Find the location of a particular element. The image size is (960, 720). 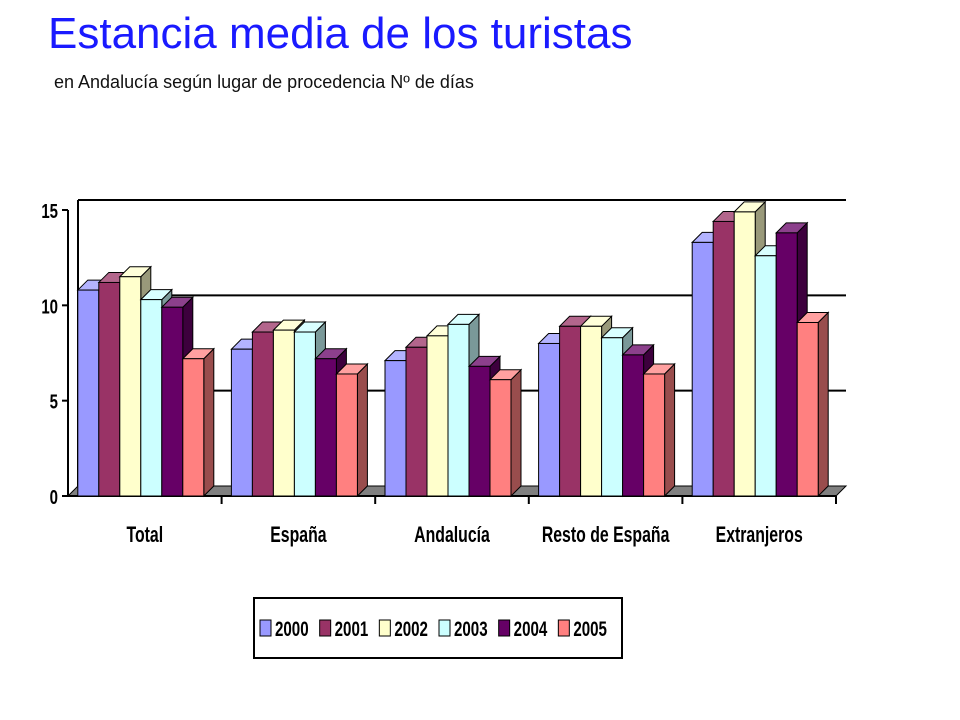

legend-label: 2001 is located at coordinates (352, 628).